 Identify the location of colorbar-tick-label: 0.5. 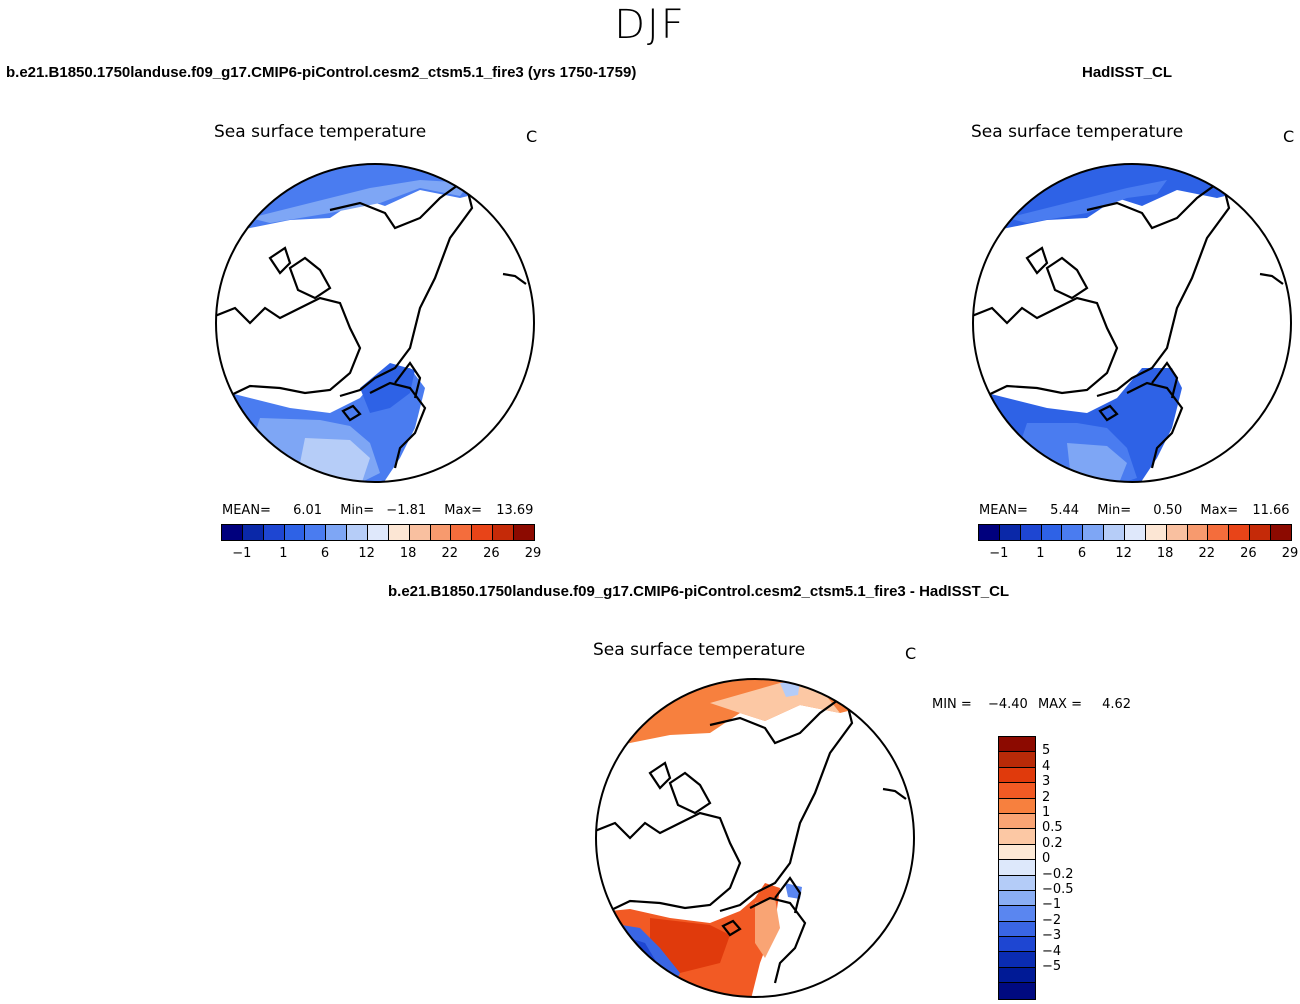
(1052, 828).